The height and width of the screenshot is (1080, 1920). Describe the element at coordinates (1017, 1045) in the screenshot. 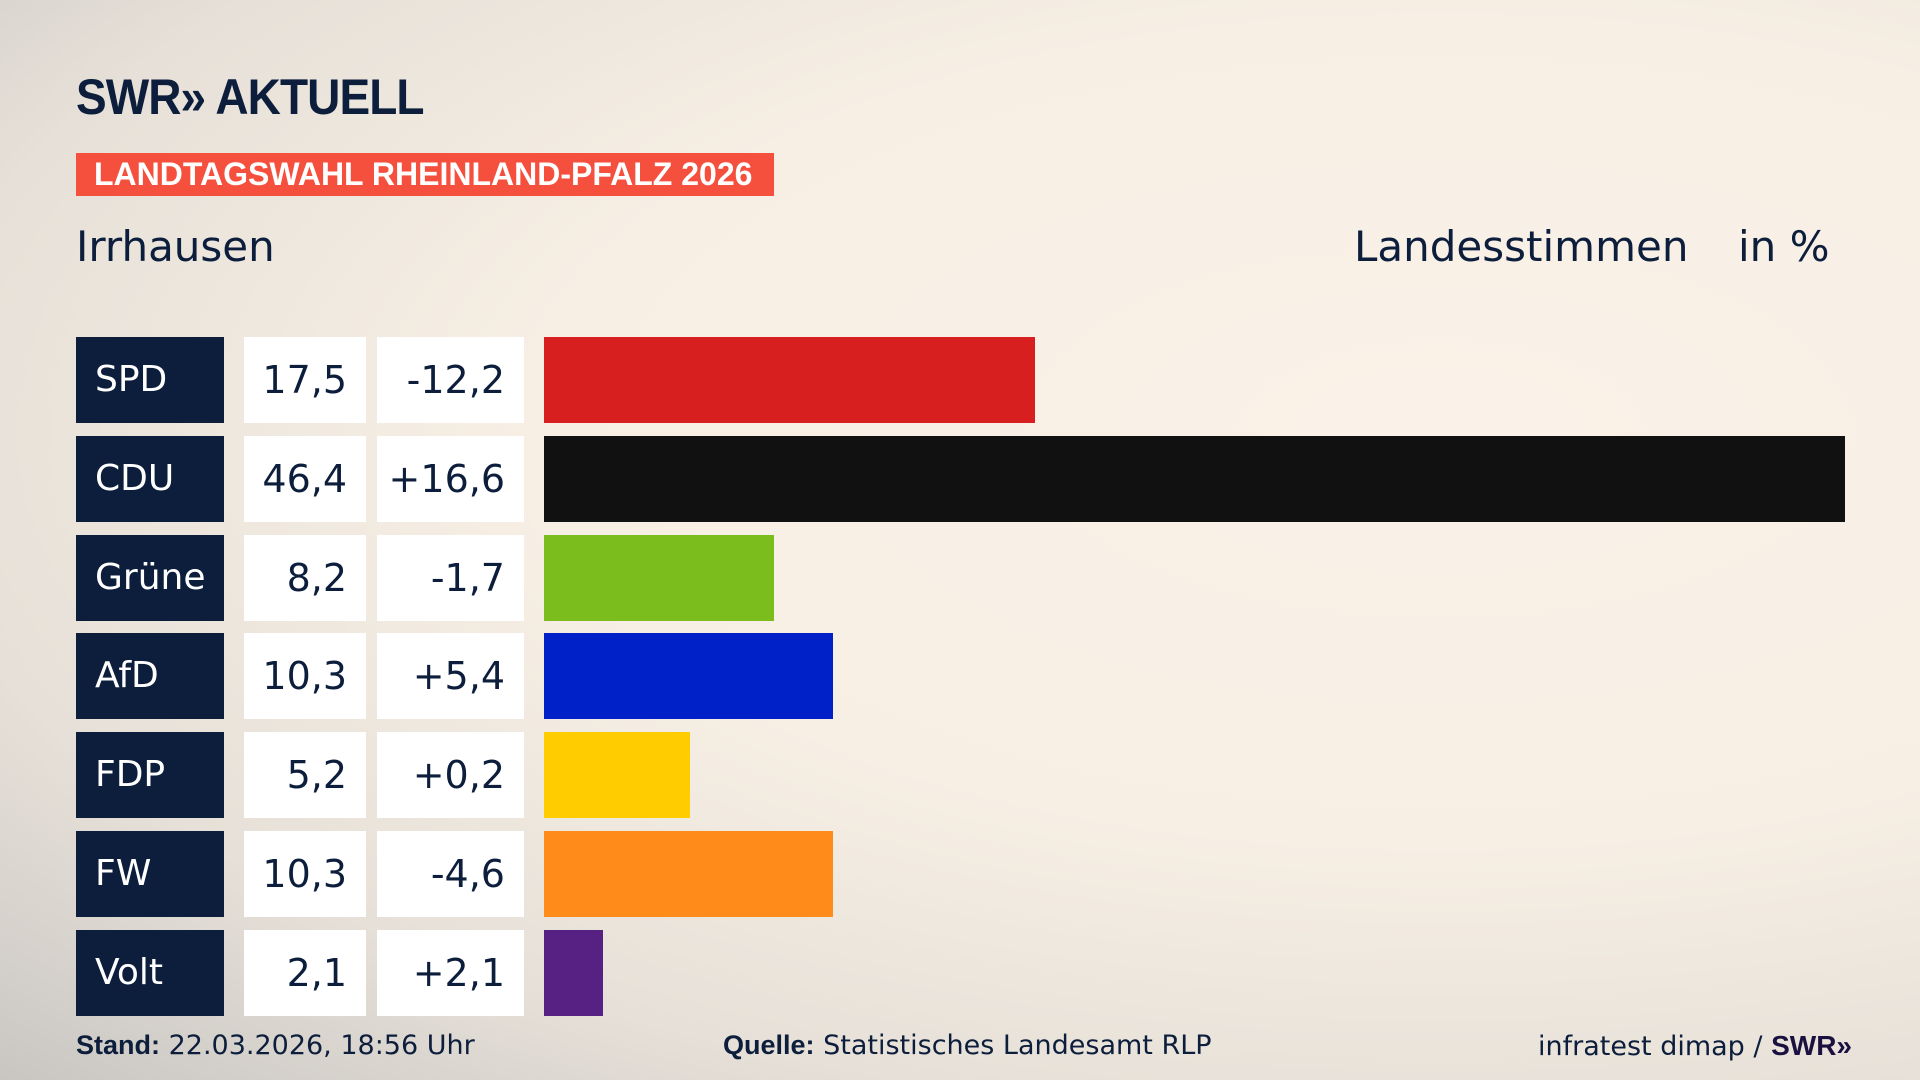

I see `source-value: Statistisches Landesamt RLP` at that location.